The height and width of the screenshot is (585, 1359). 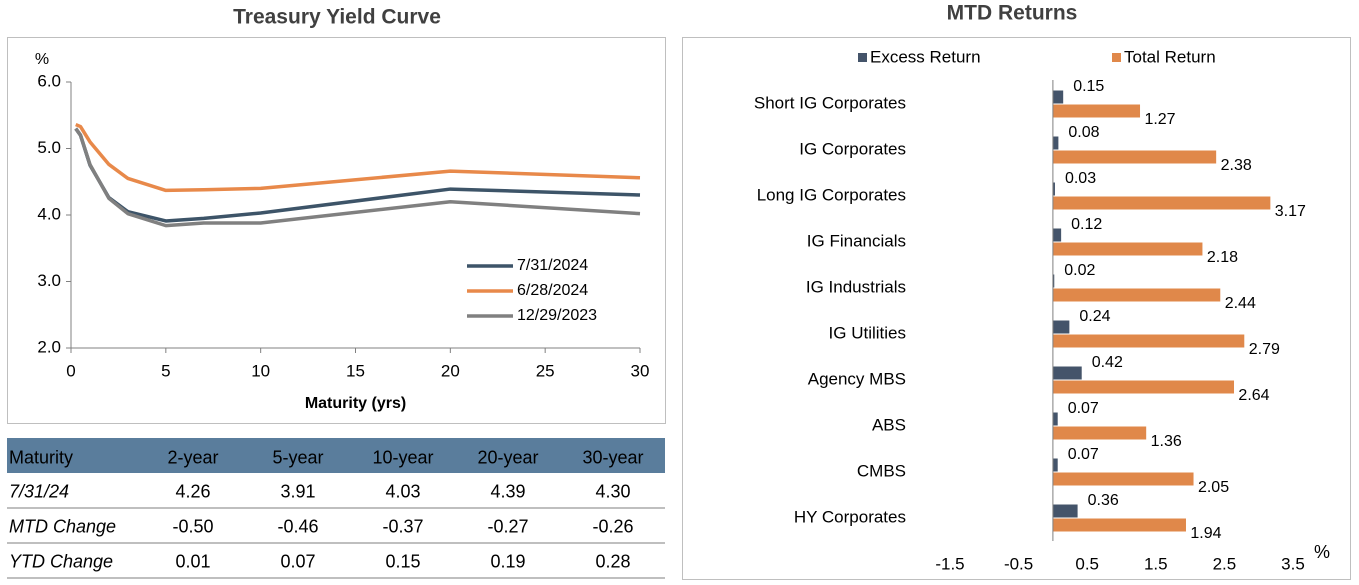 I want to click on table-cell: -0.37, so click(x=402, y=526).